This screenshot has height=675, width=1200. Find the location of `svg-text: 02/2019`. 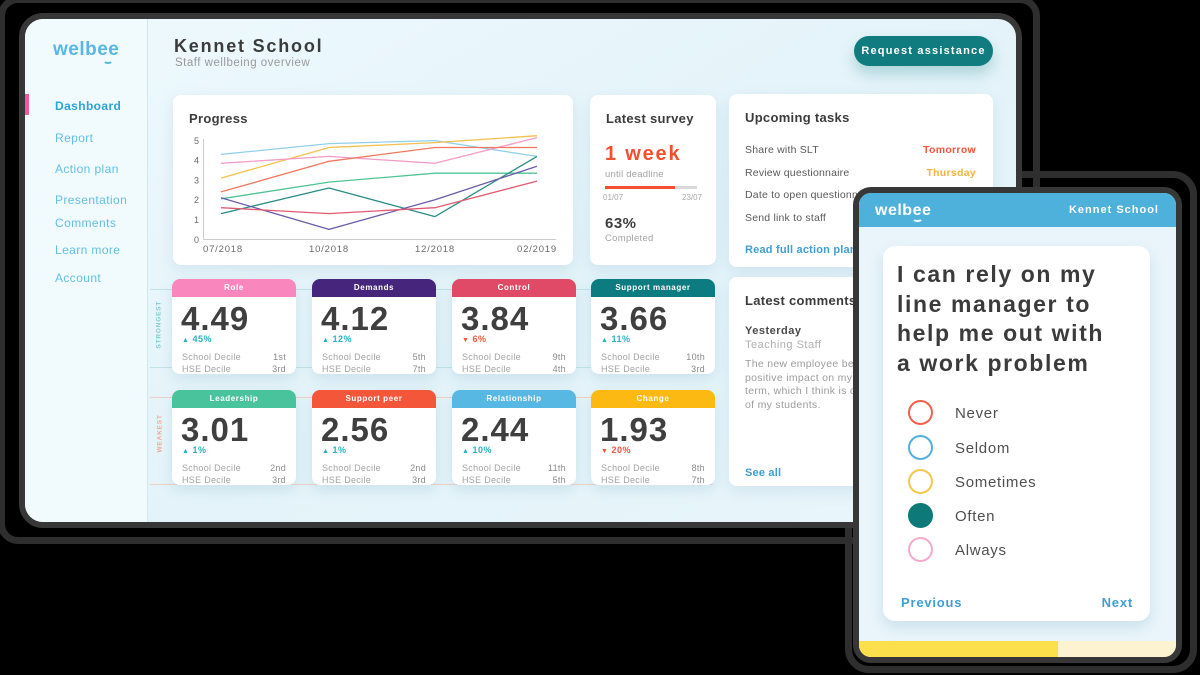

svg-text: 02/2019 is located at coordinates (537, 249).